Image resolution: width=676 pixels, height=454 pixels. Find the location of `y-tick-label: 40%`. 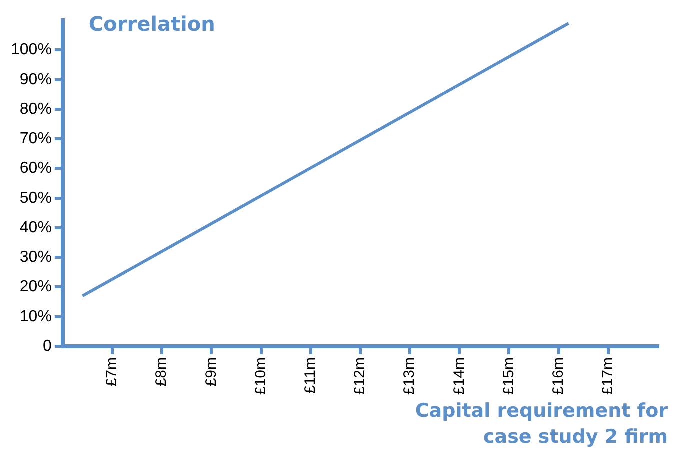

y-tick-label: 40% is located at coordinates (36, 227).